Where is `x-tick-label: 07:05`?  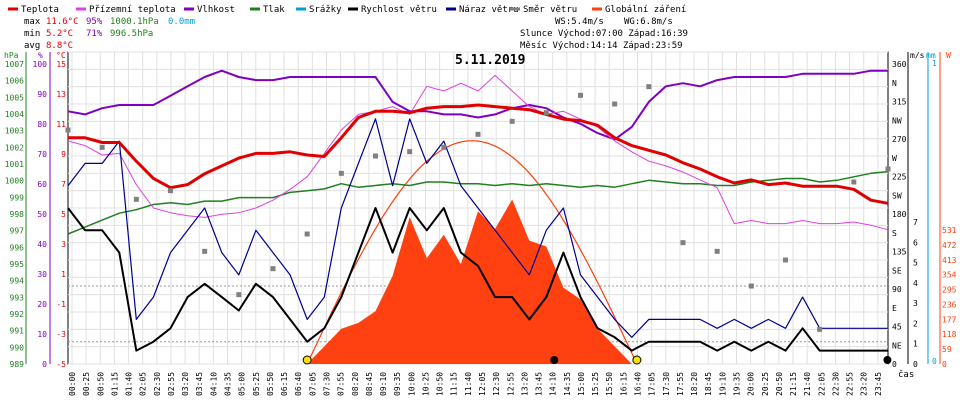
x-tick-label: 07:05 is located at coordinates (312, 384).